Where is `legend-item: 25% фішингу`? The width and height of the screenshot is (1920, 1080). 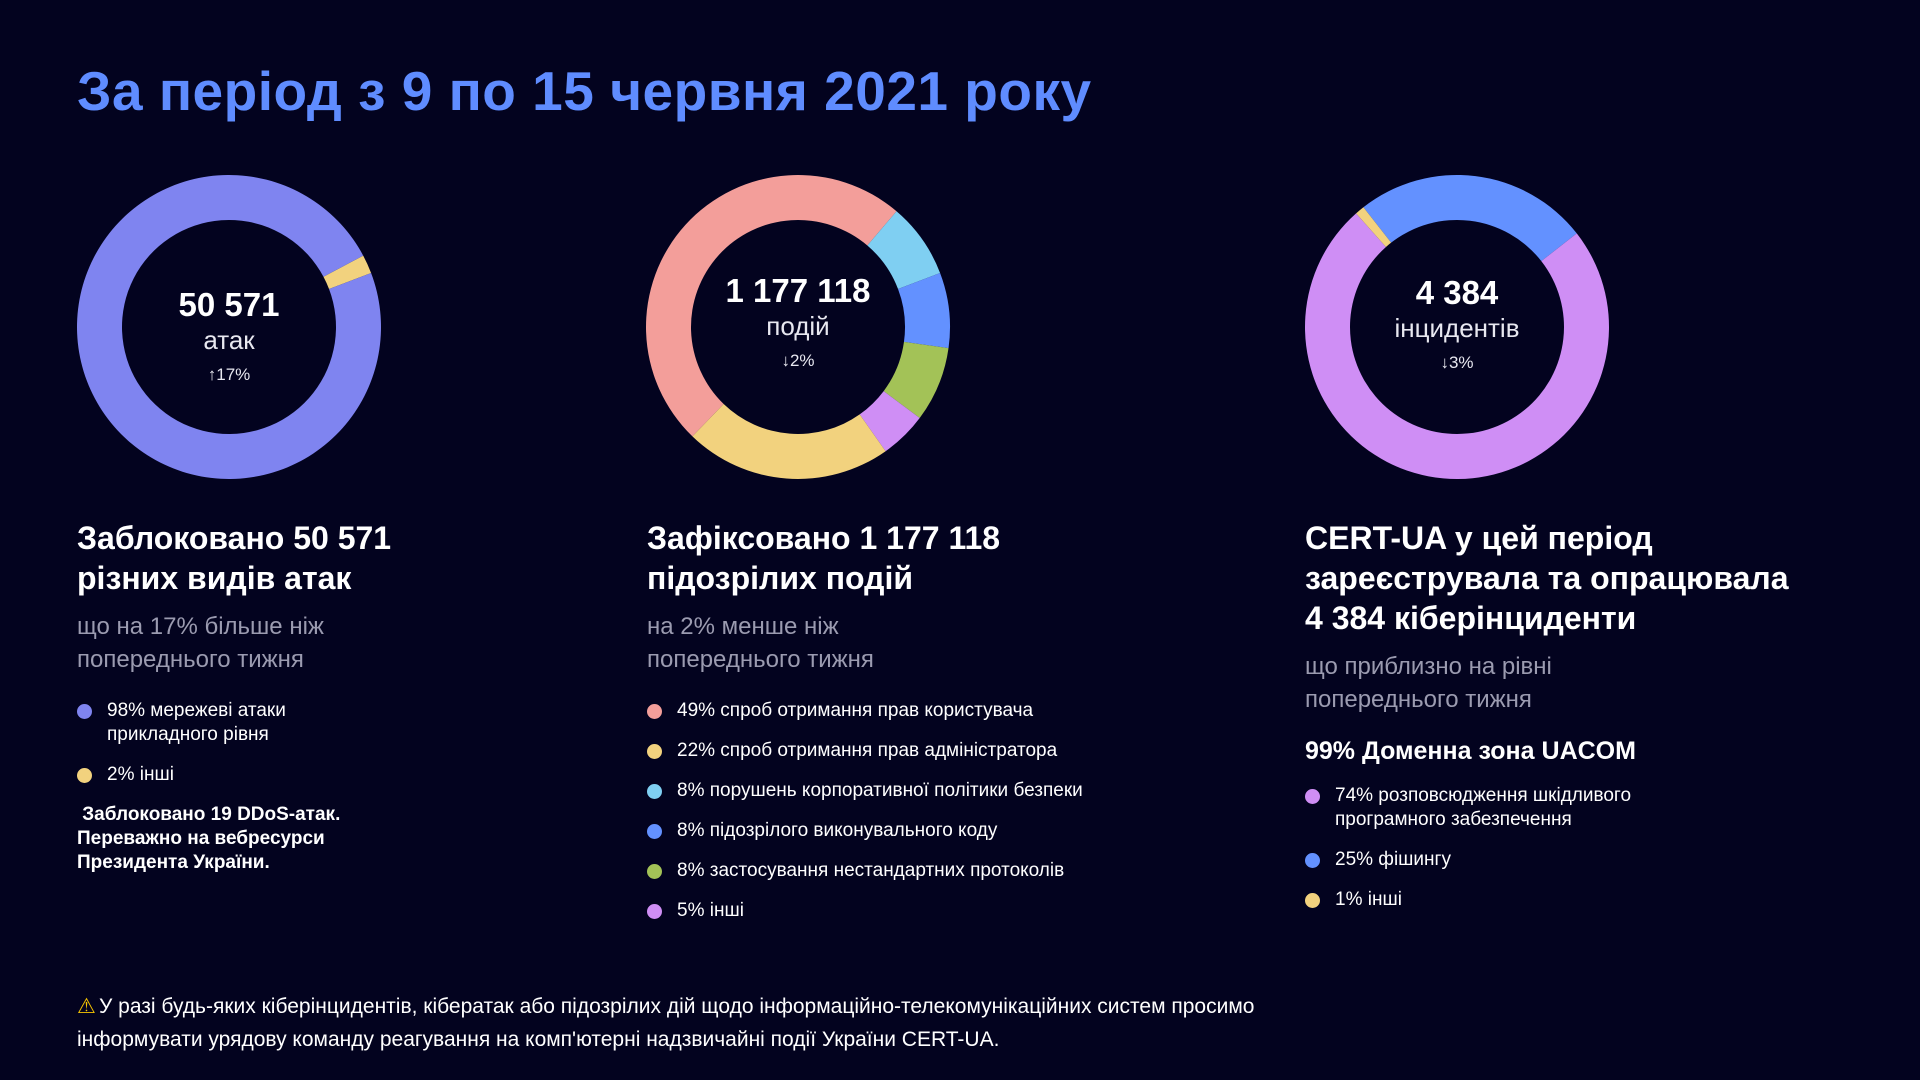 legend-item: 25% фішингу is located at coordinates (1515, 860).